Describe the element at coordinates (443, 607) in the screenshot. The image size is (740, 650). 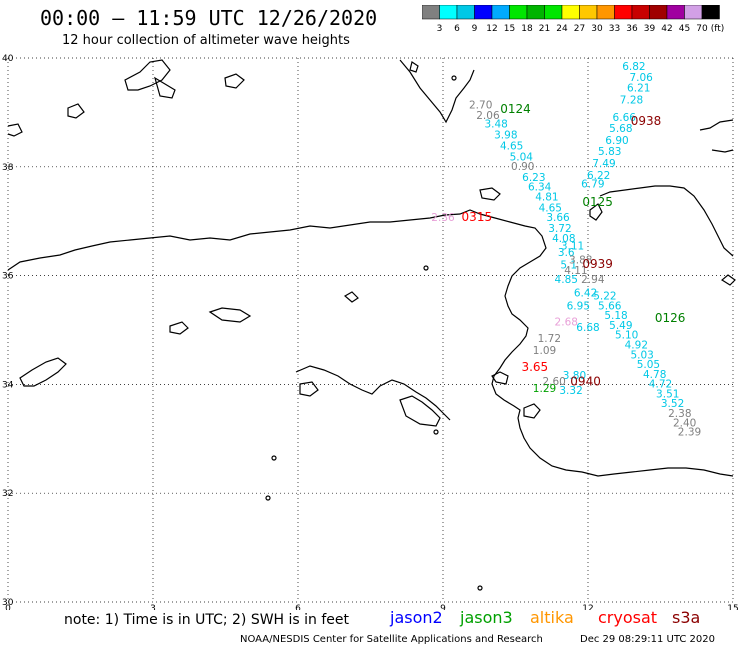
I see `lon-label: 9` at that location.